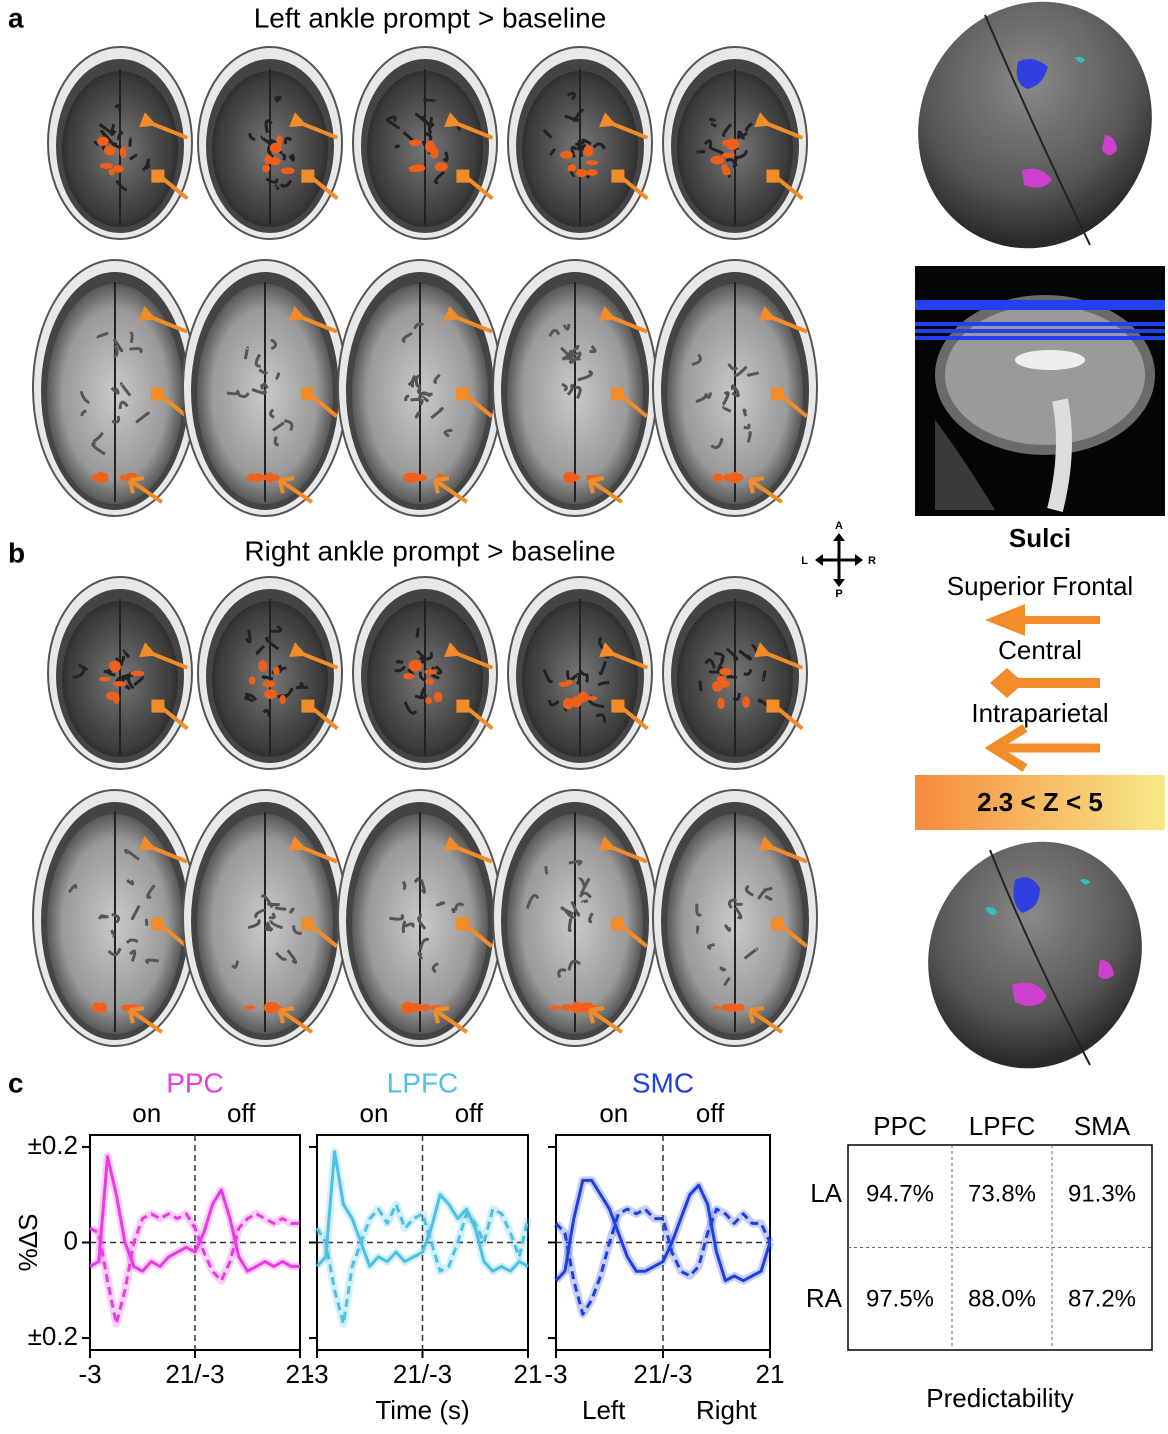 The width and height of the screenshot is (1168, 1434). What do you see at coordinates (194, 1269) in the screenshot?
I see `series-line` at bounding box center [194, 1269].